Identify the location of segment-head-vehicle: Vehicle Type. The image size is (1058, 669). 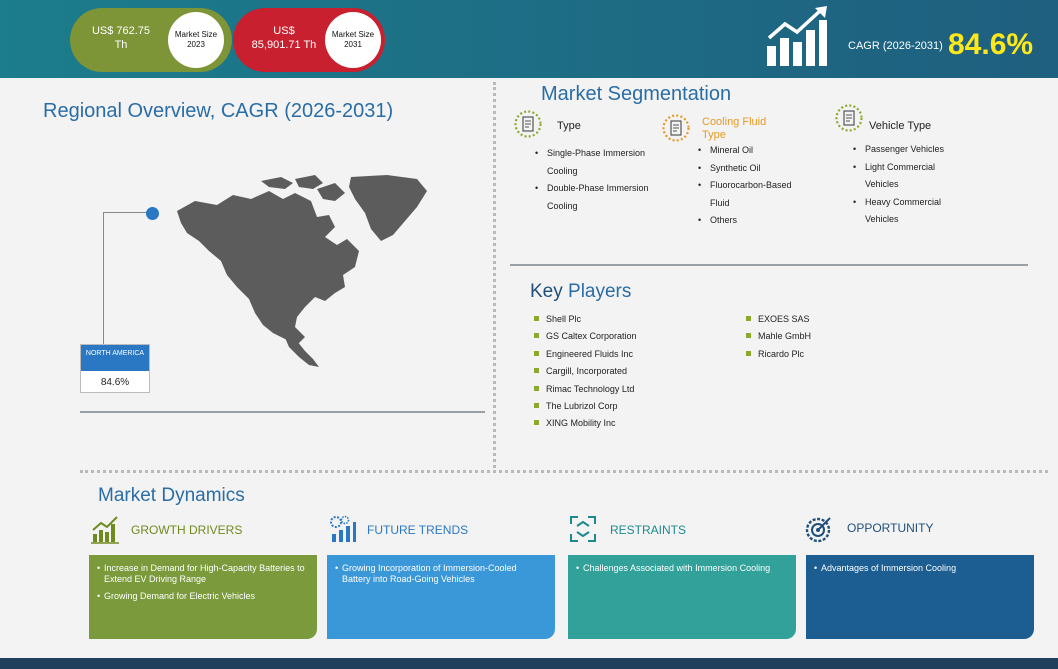
(900, 126).